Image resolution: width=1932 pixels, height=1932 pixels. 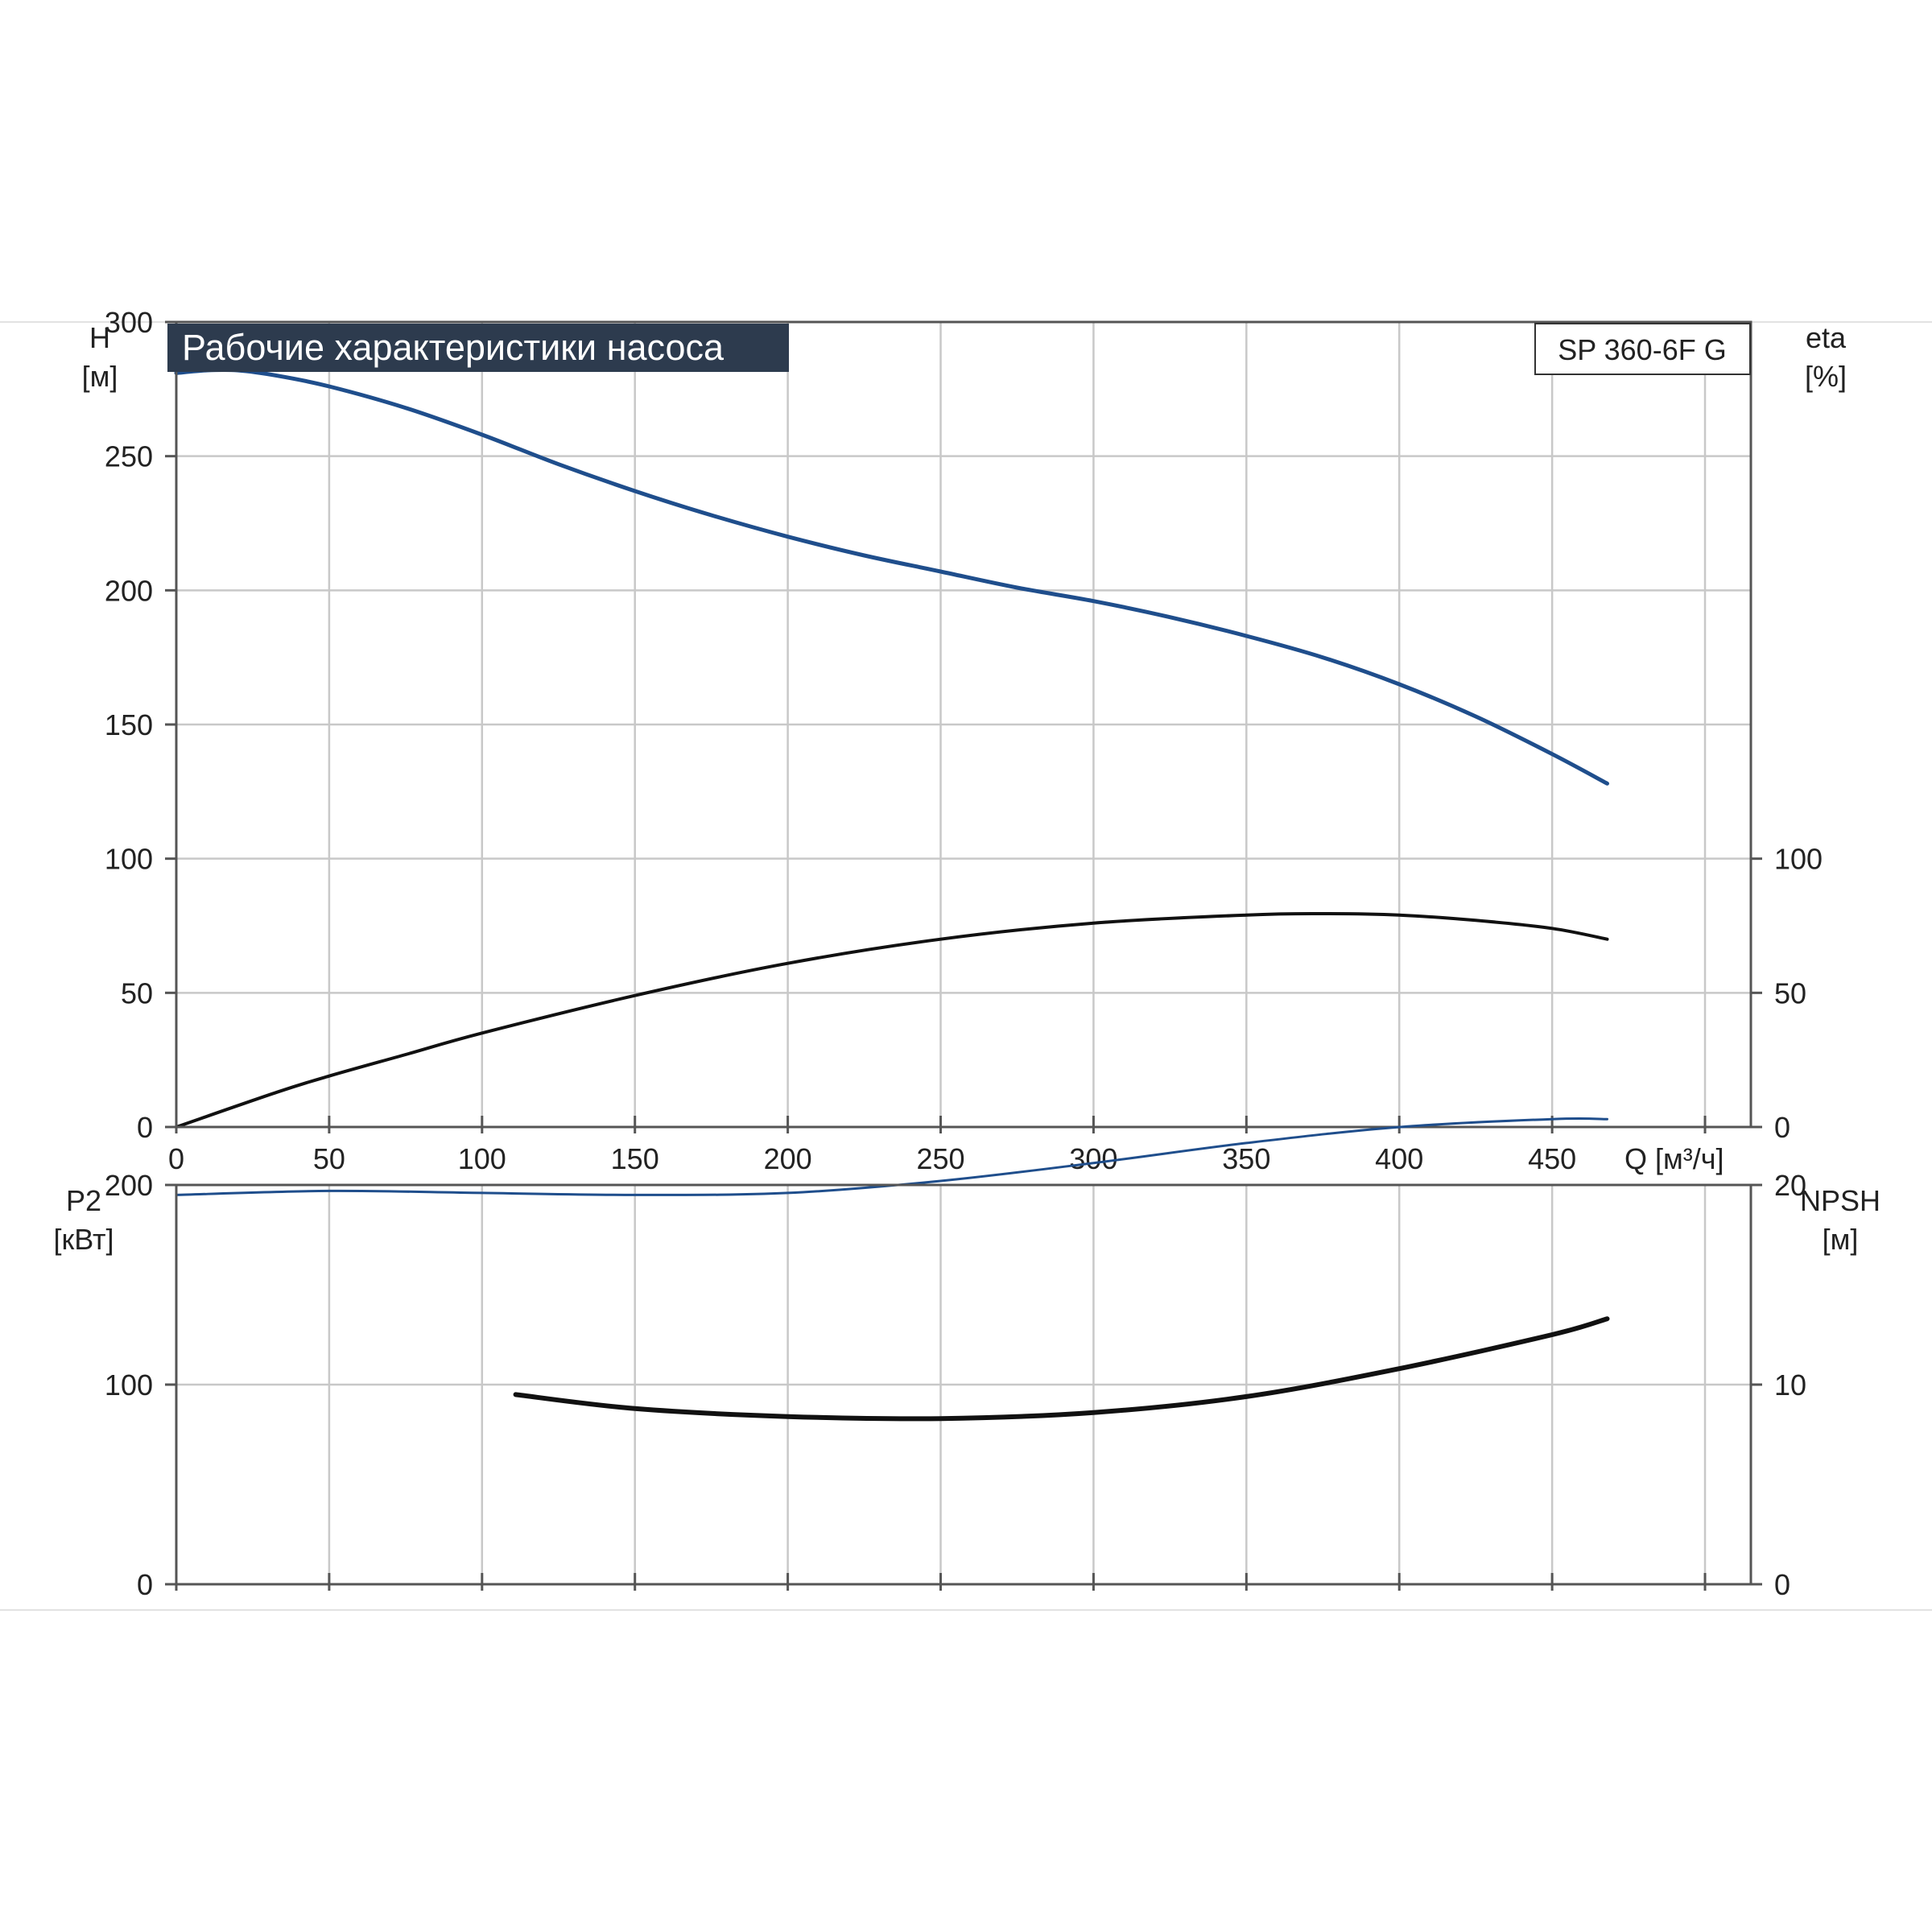 What do you see at coordinates (129, 322) in the screenshot?
I see `y-tick-label: 300` at bounding box center [129, 322].